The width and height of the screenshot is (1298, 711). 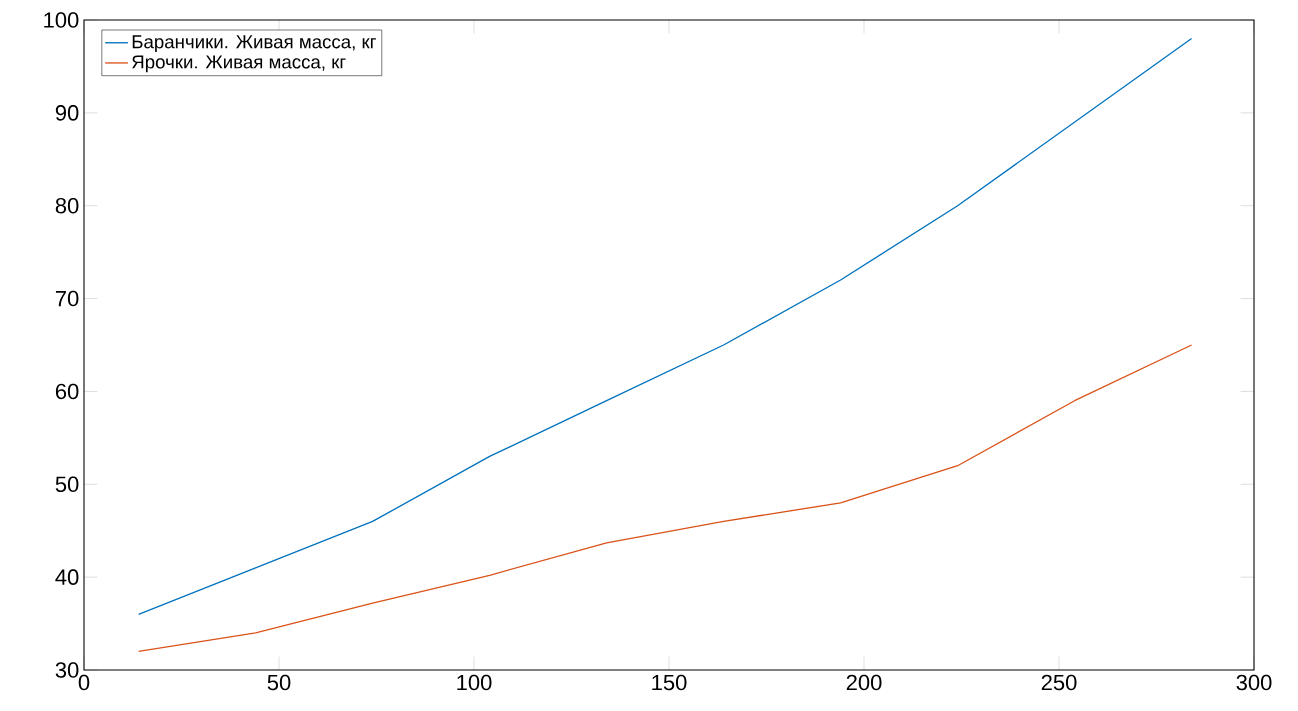 I want to click on y-tick-label: 50, so click(x=67, y=484).